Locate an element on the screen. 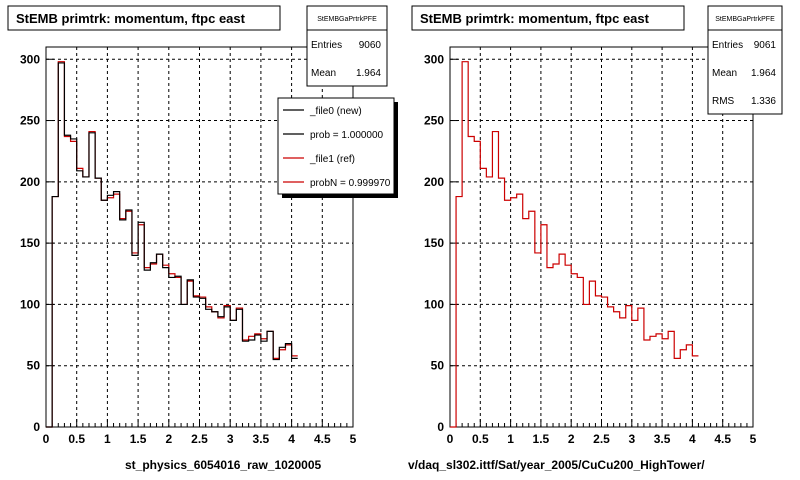 The image size is (800, 480). right-y-tick-label: 300 is located at coordinates (434, 59).